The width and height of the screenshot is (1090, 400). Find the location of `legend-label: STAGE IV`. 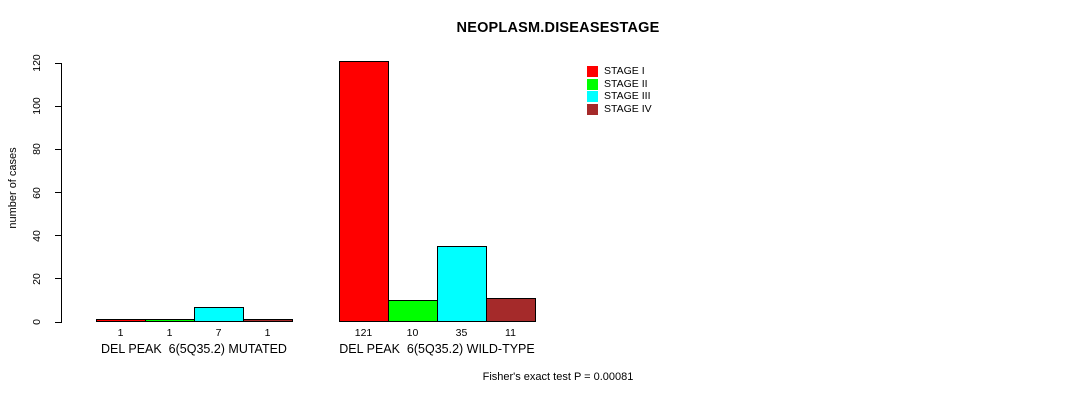

legend-label: STAGE IV is located at coordinates (628, 109).